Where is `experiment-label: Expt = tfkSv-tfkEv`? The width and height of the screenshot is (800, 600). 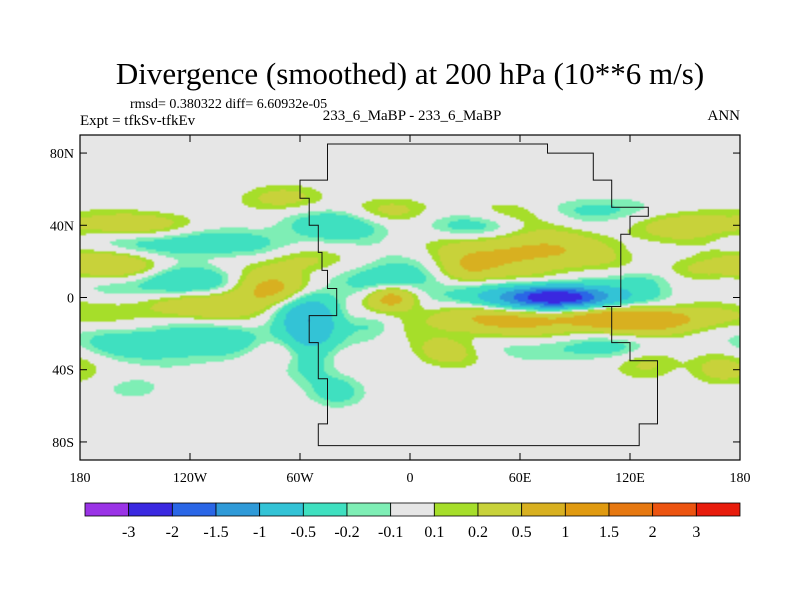
experiment-label: Expt = tfkSv-tfkEv is located at coordinates (138, 121).